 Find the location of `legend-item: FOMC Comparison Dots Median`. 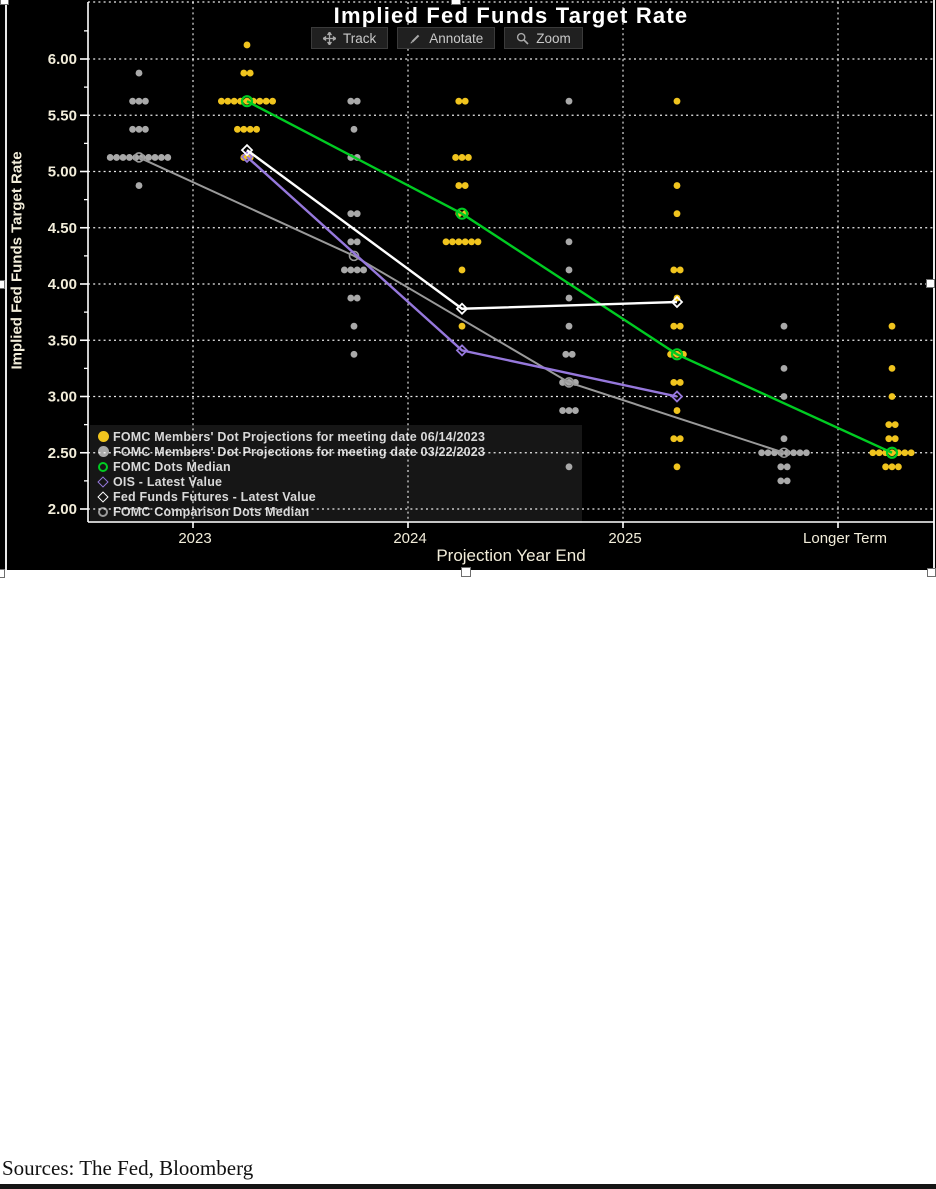

legend-item: FOMC Comparison Dots Median is located at coordinates (336, 511).